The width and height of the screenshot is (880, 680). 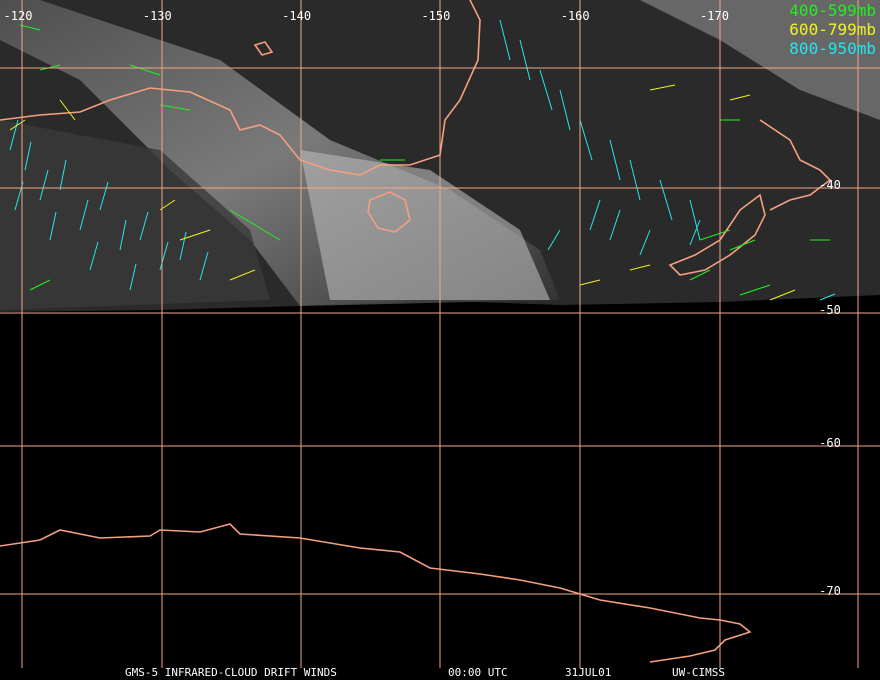 What do you see at coordinates (231, 672) in the screenshot?
I see `footer-text: GMS-5 INFRARED-CLOUD DRIFT WINDS` at bounding box center [231, 672].